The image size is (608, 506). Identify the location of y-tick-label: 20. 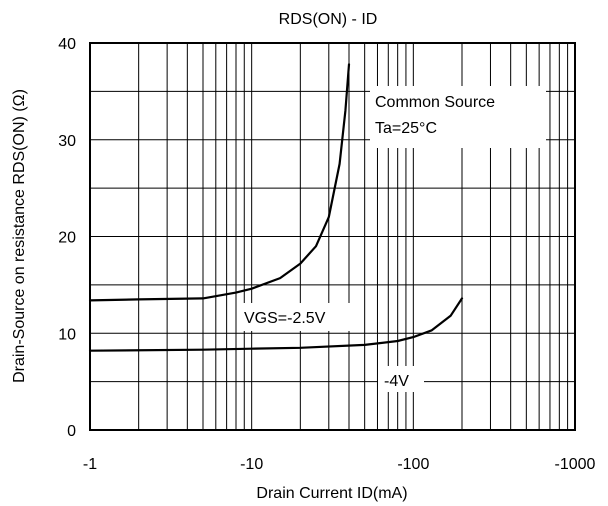
(67, 238).